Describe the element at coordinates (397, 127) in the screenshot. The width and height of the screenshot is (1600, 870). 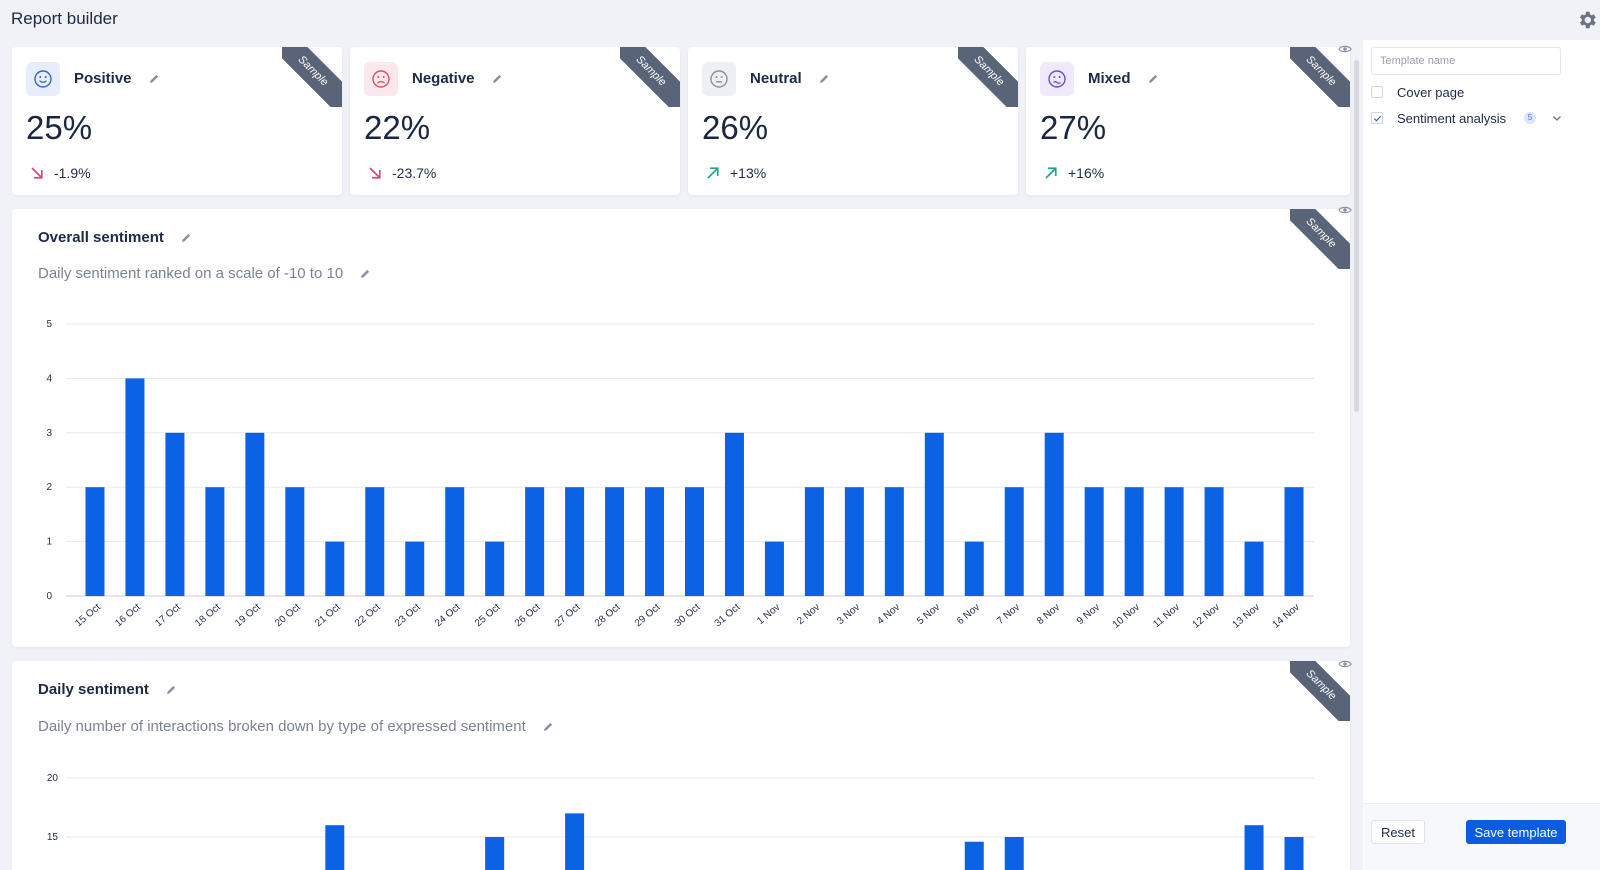
I see `kpi-value: 22%` at that location.